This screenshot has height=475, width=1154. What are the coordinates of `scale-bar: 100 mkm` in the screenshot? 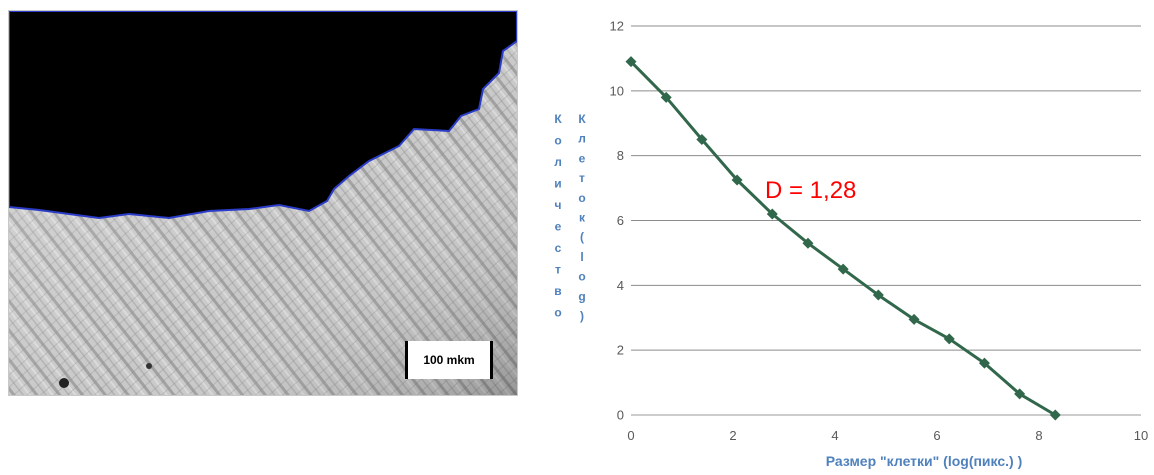 It's located at (449, 360).